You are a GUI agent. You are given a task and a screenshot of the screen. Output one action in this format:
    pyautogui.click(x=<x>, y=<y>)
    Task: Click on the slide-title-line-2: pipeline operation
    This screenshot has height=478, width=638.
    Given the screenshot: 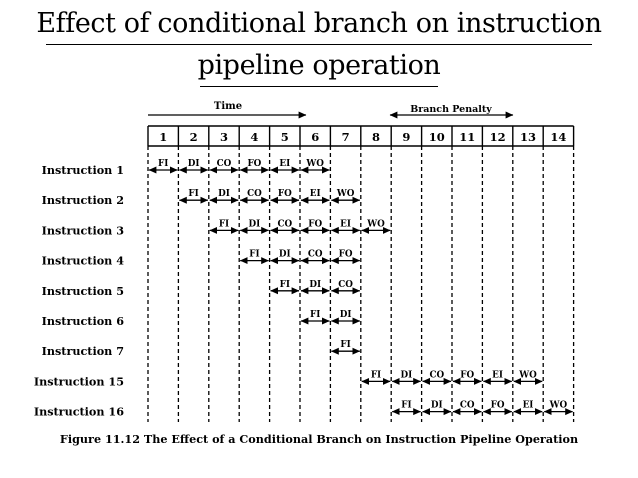 What is the action you would take?
    pyautogui.click(x=319, y=65)
    